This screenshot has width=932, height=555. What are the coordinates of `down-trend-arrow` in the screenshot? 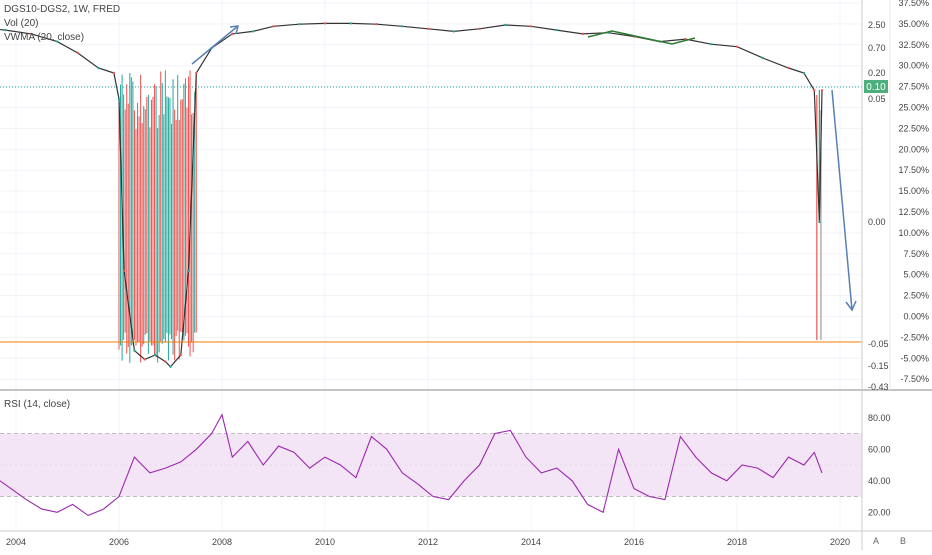 It's located at (842, 200).